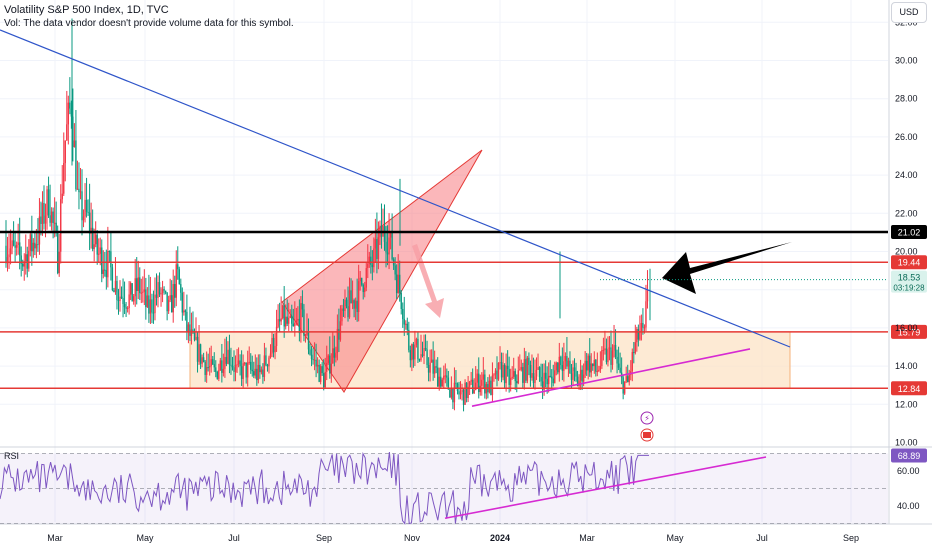  What do you see at coordinates (908, 506) in the screenshot?
I see `rsi-tick-label: 40.00` at bounding box center [908, 506].